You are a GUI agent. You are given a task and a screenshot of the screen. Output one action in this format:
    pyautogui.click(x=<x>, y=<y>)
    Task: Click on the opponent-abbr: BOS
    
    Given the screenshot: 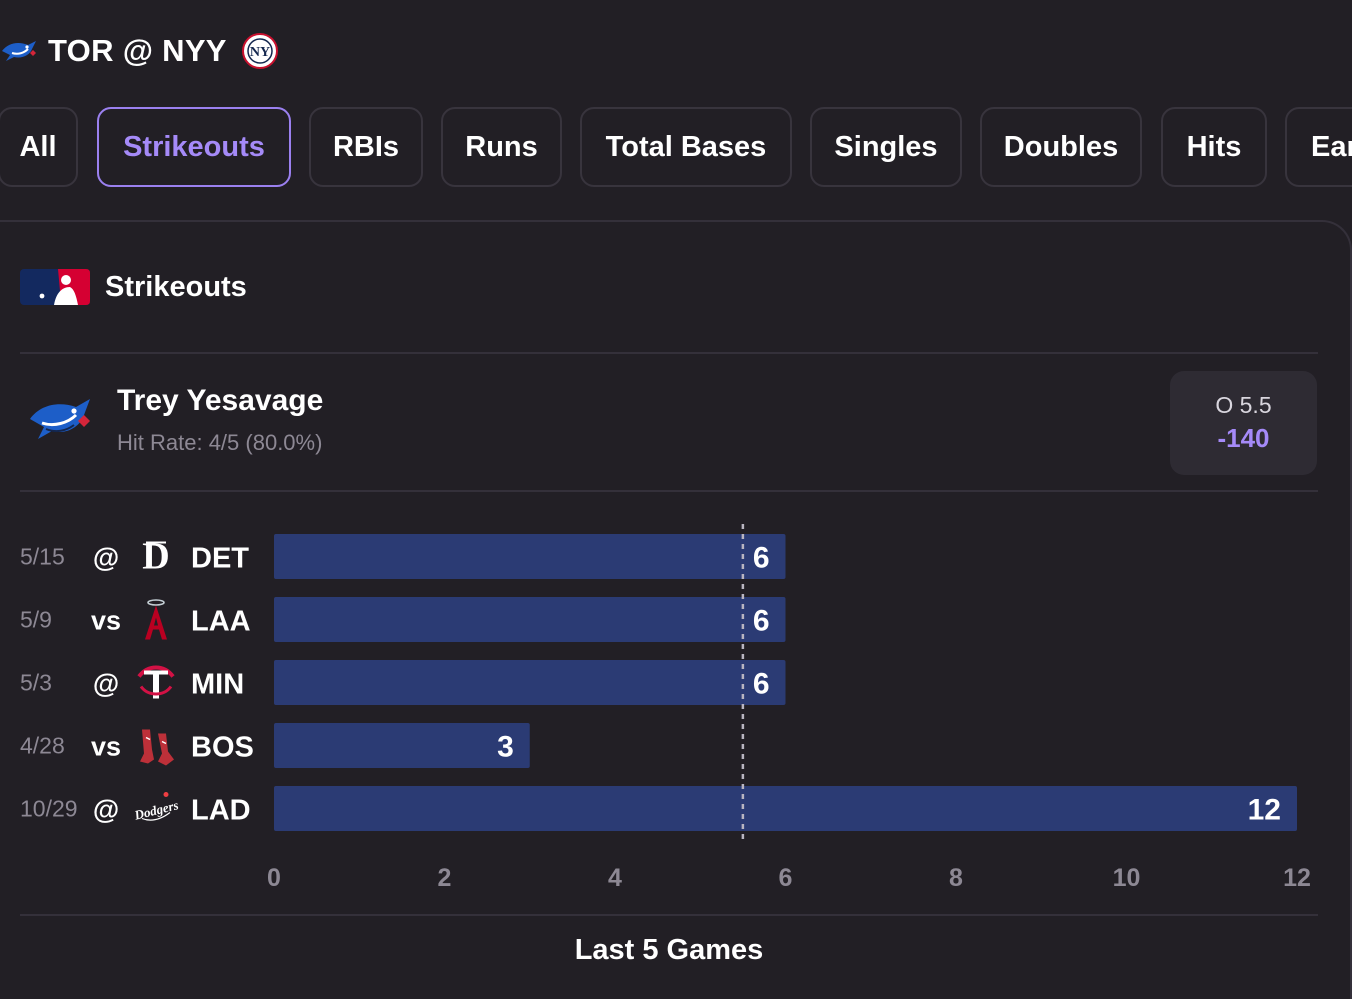 What is the action you would take?
    pyautogui.click(x=222, y=748)
    